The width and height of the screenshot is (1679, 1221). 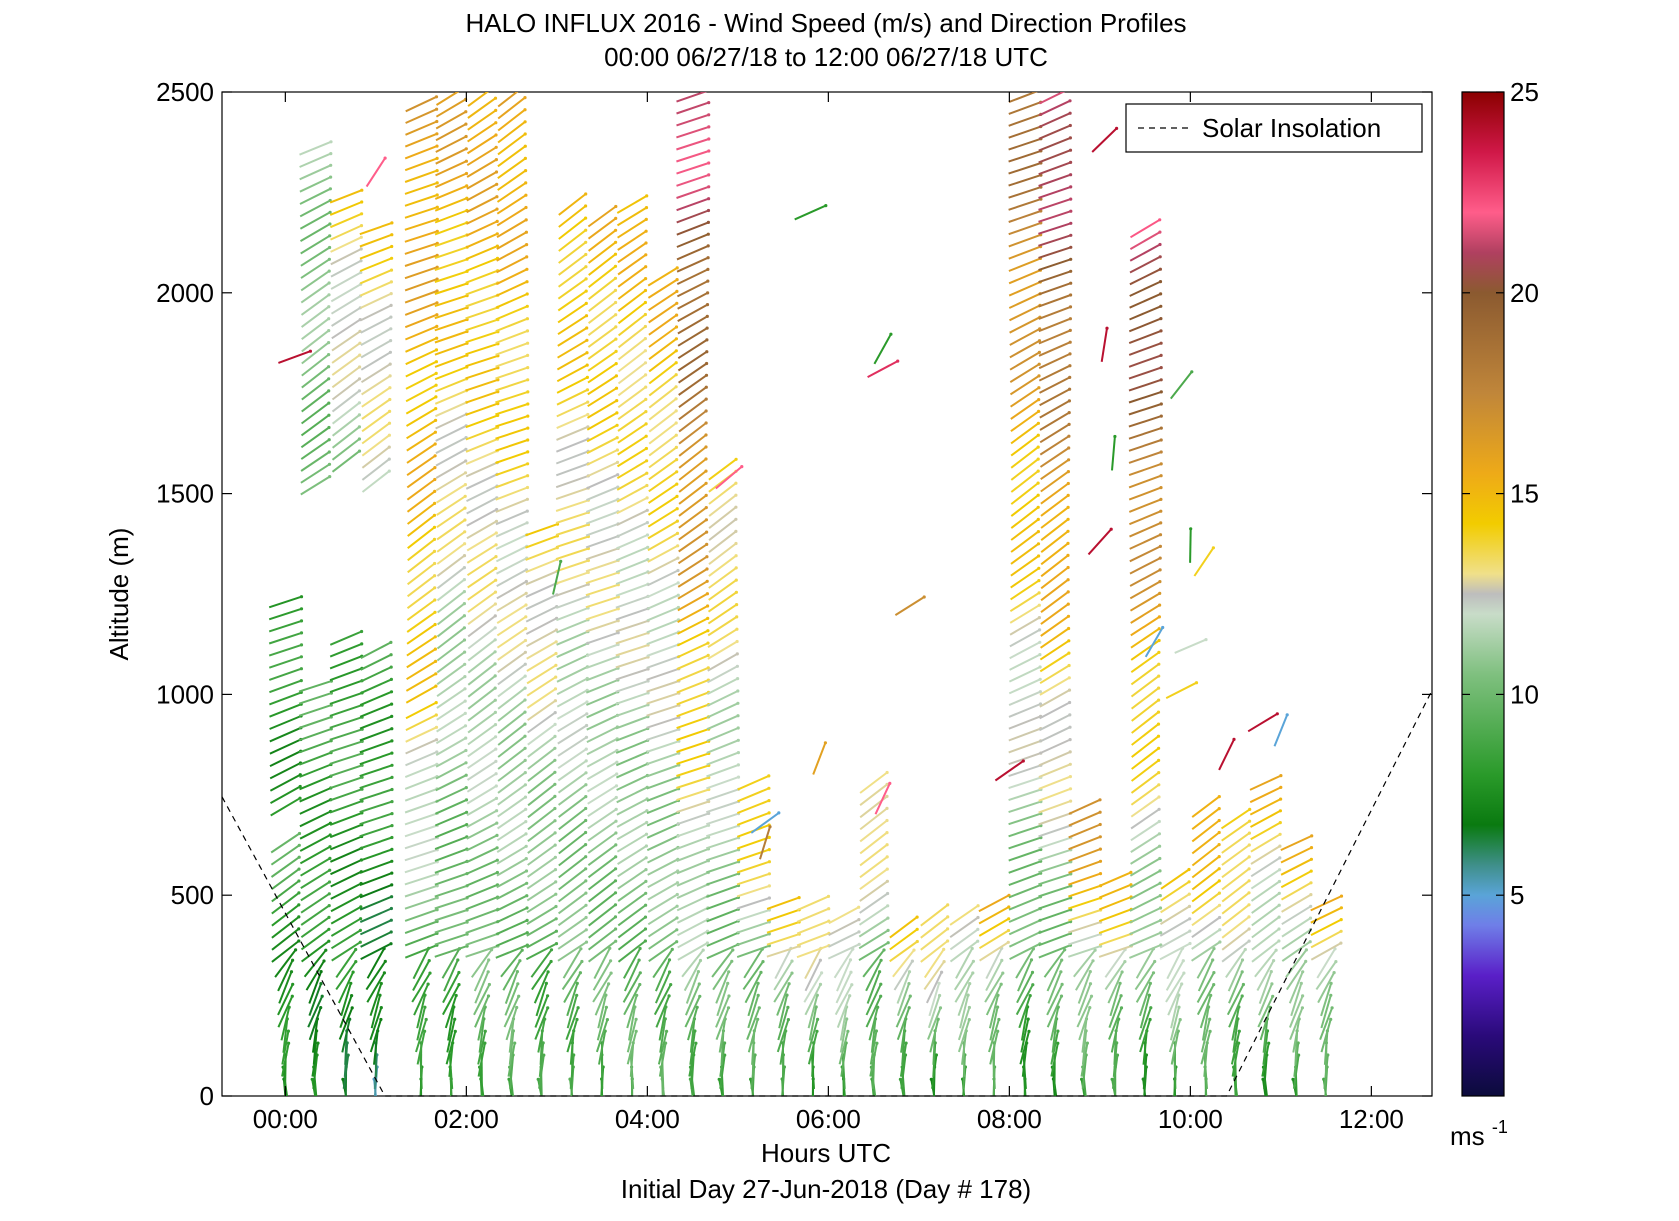 What do you see at coordinates (1524, 92) in the screenshot?
I see `colorbar-tick-label: 25` at bounding box center [1524, 92].